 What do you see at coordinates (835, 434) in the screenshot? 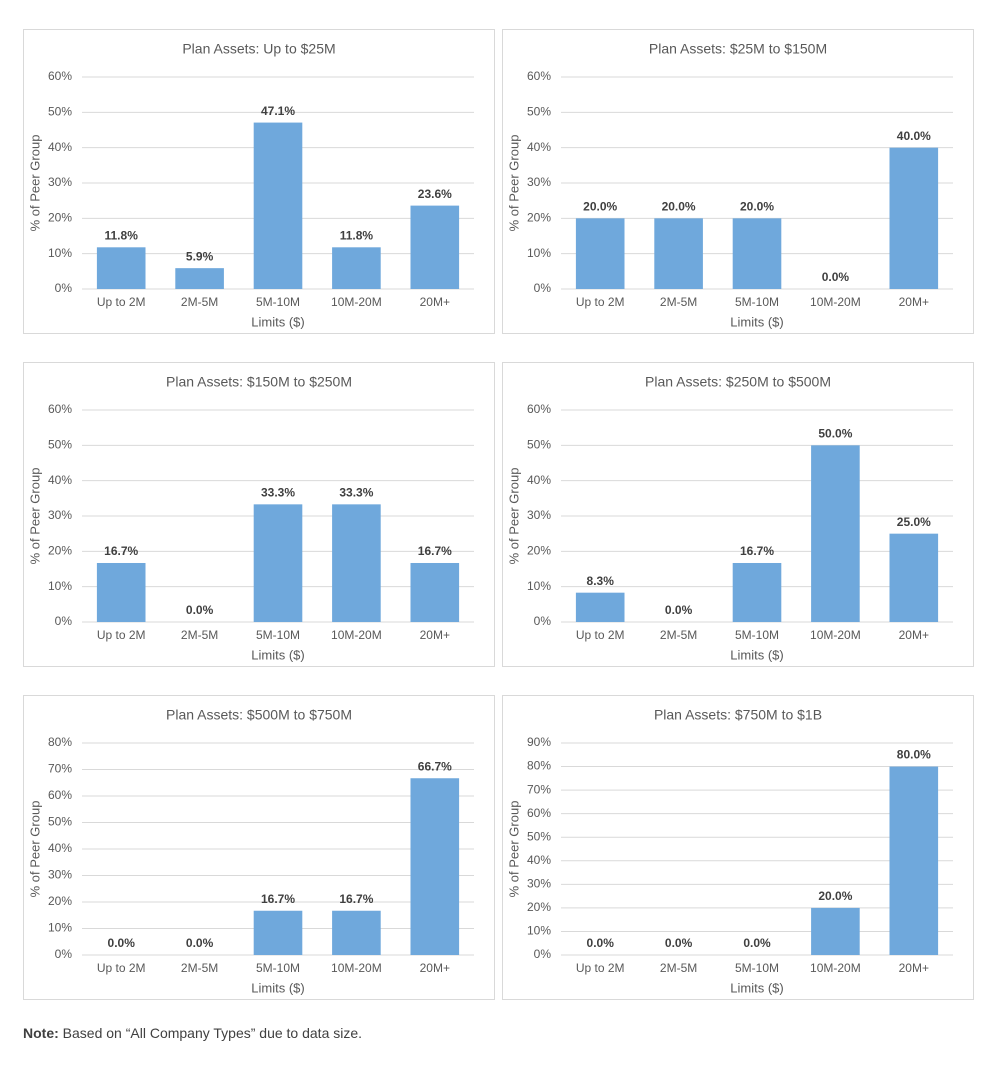
I see `value-label: 50.0%` at bounding box center [835, 434].